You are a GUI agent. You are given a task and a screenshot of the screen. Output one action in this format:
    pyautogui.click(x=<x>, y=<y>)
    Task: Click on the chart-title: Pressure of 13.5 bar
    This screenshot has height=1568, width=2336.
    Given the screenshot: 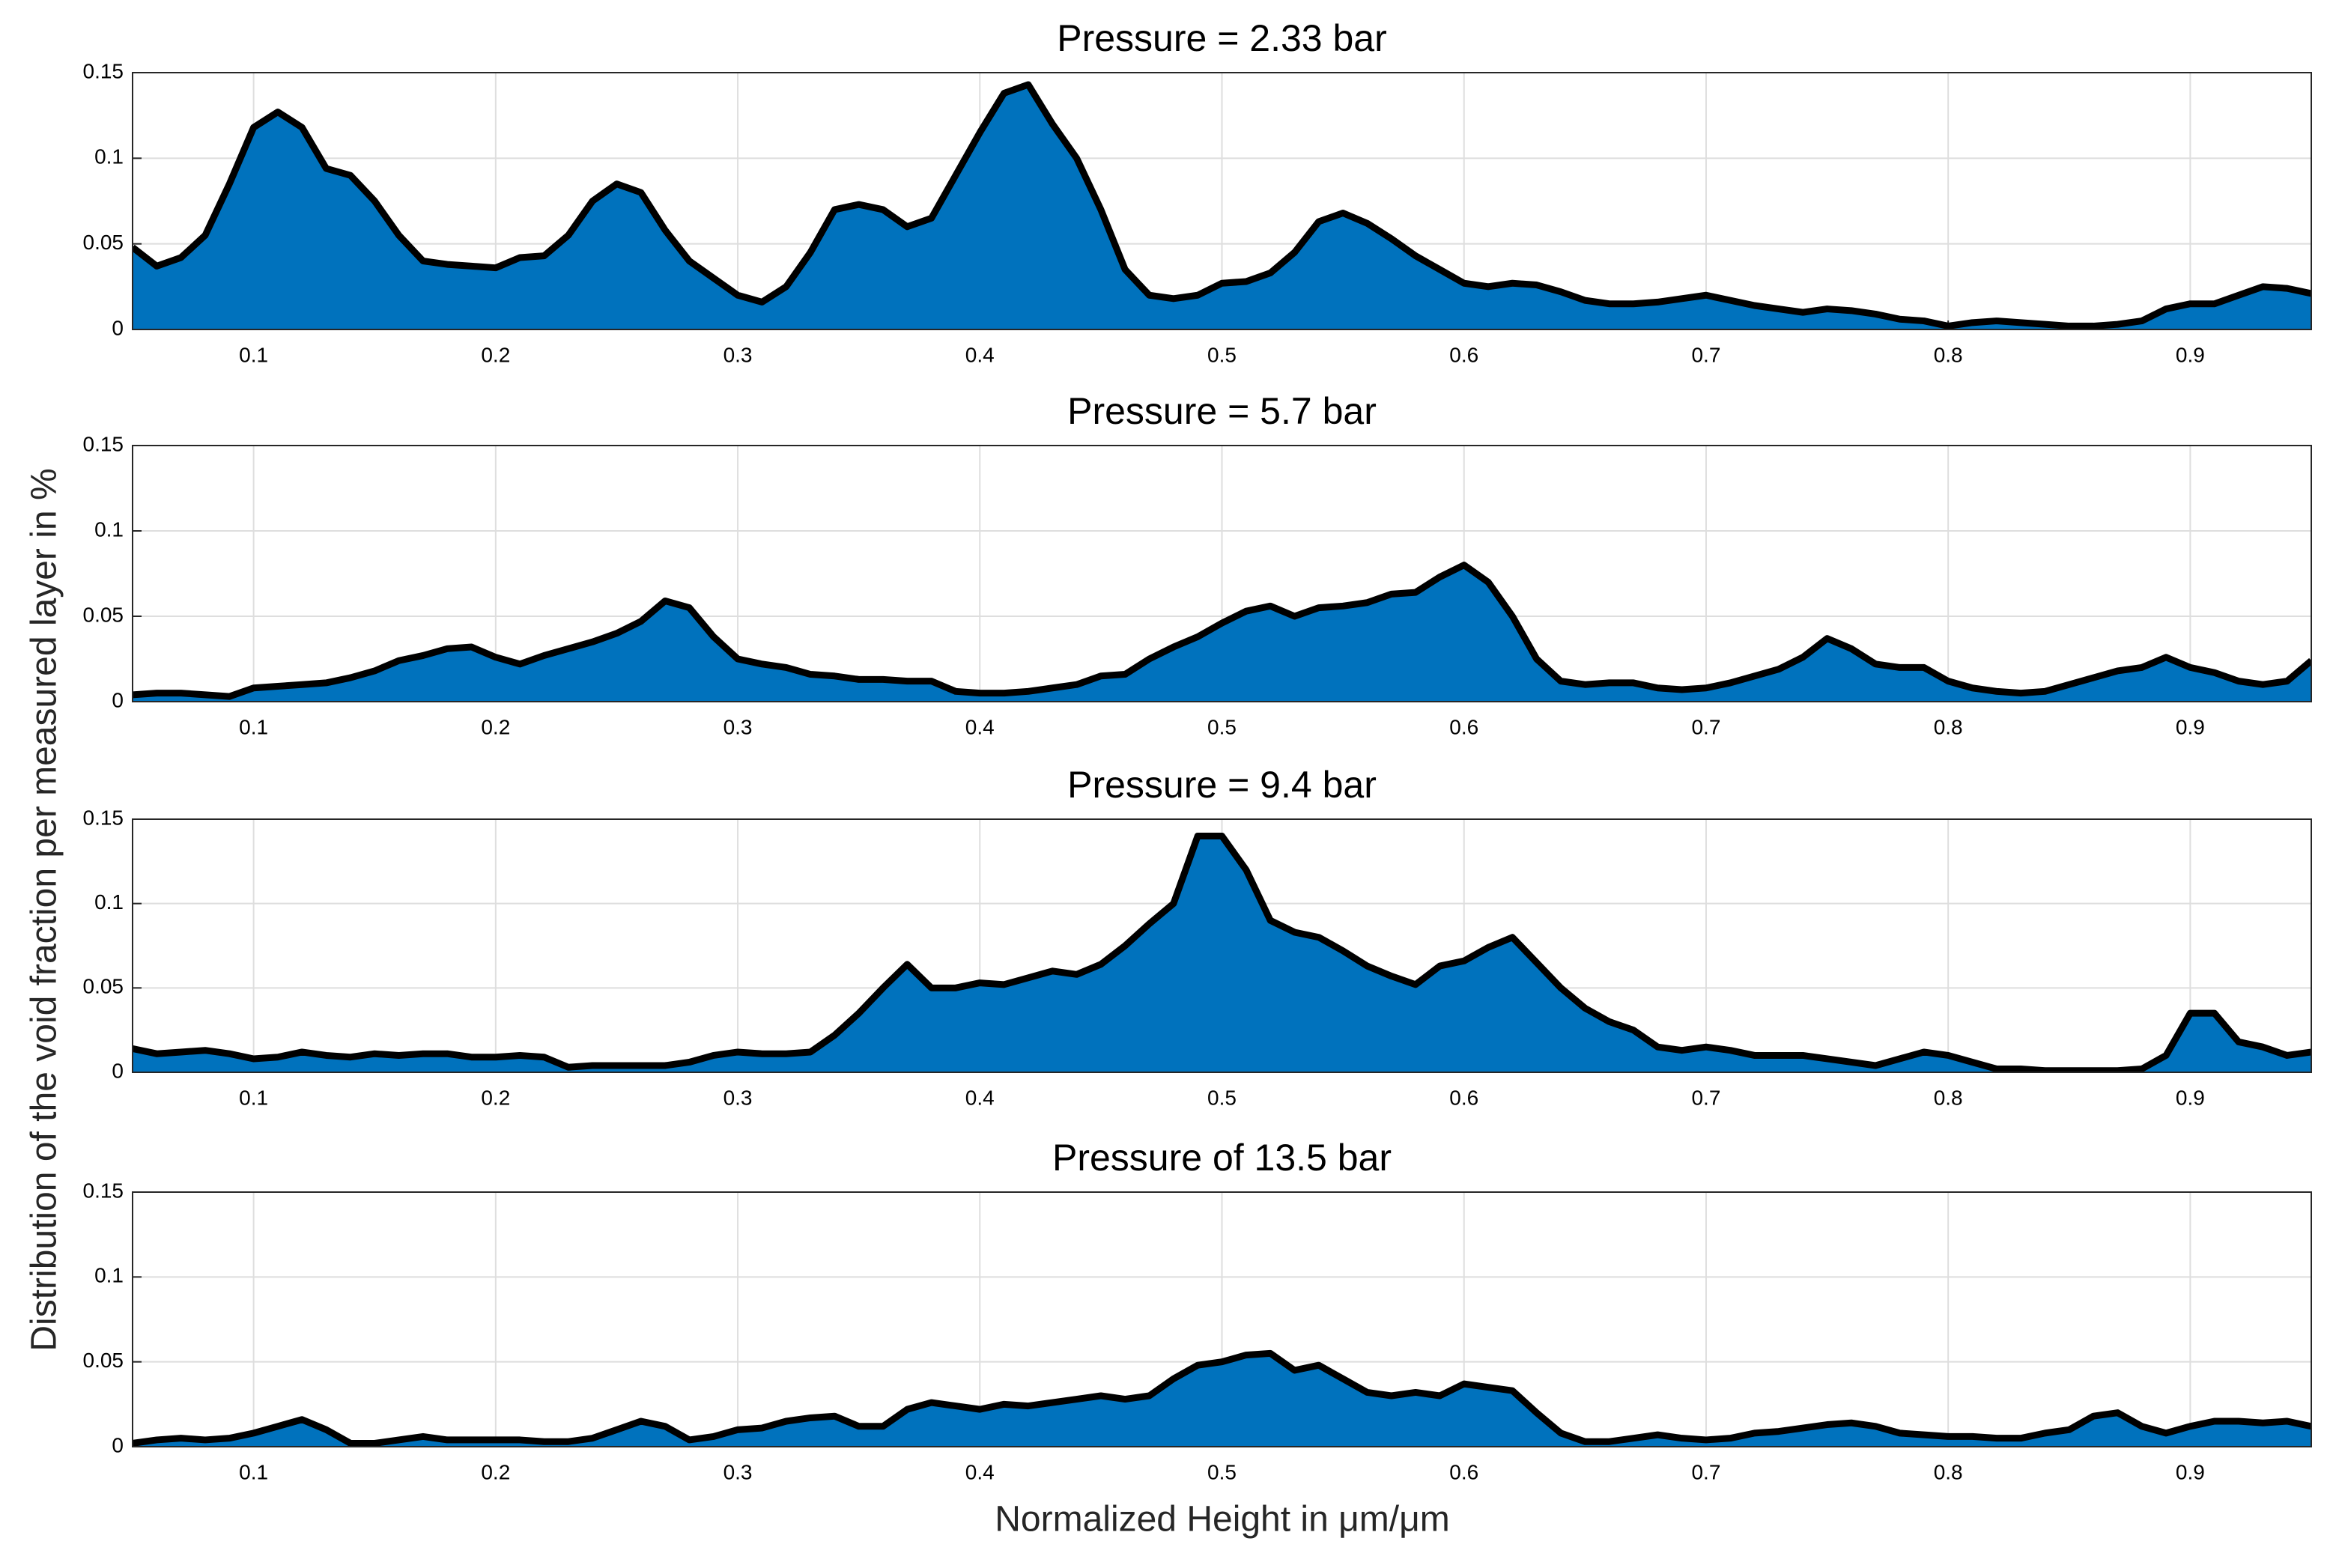 What is the action you would take?
    pyautogui.click(x=1222, y=1158)
    